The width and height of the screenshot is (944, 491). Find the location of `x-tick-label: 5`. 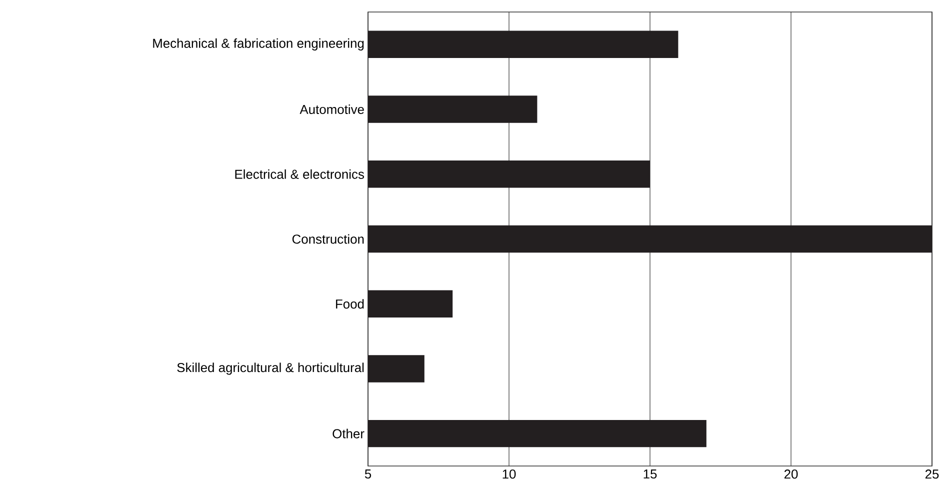

x-tick-label: 5 is located at coordinates (368, 474).